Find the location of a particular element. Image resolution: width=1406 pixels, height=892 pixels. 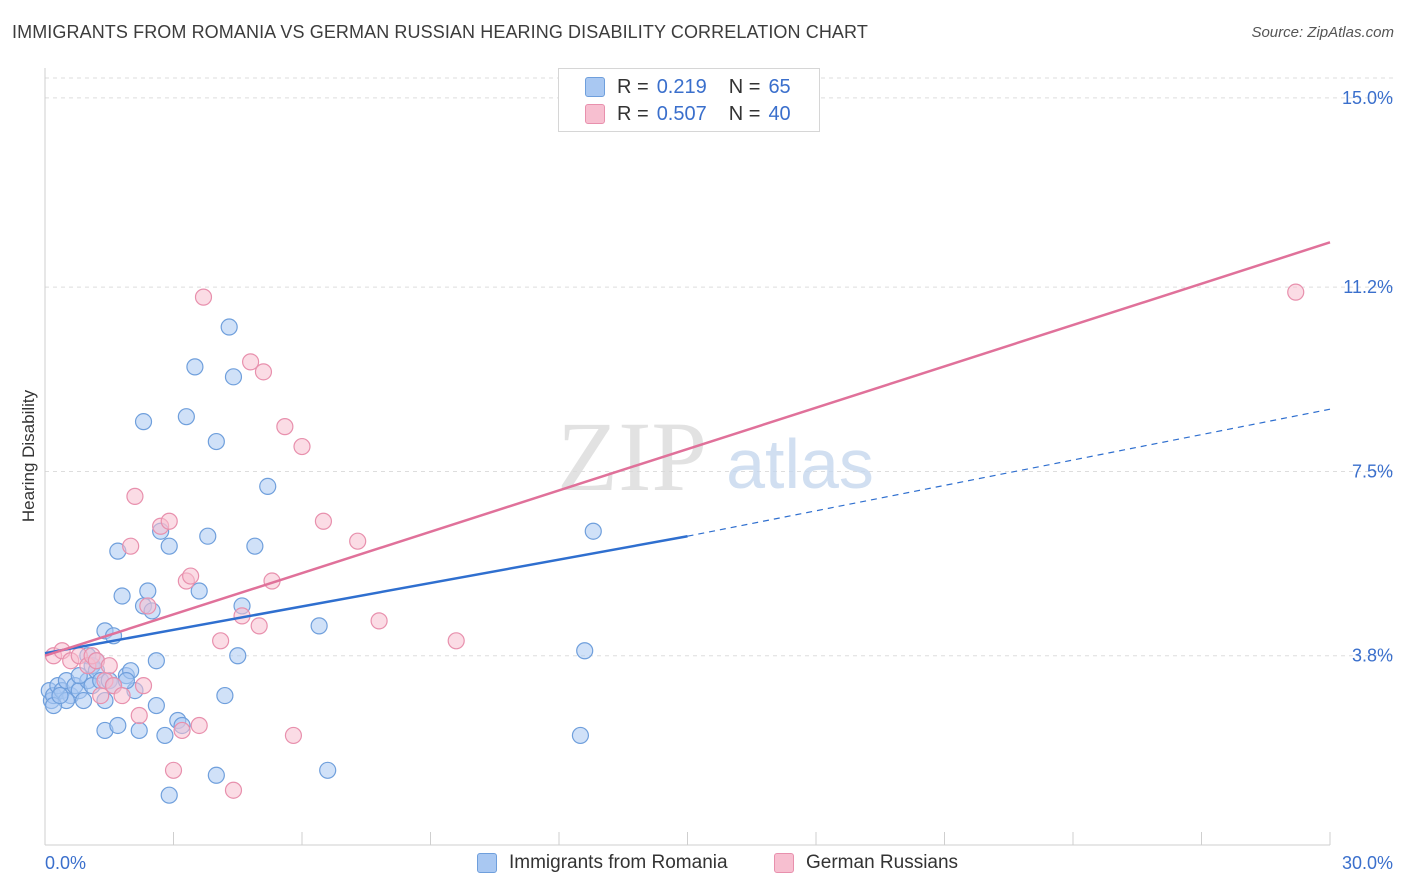

watermark-zip: ZIP is located at coordinates (632, 456).